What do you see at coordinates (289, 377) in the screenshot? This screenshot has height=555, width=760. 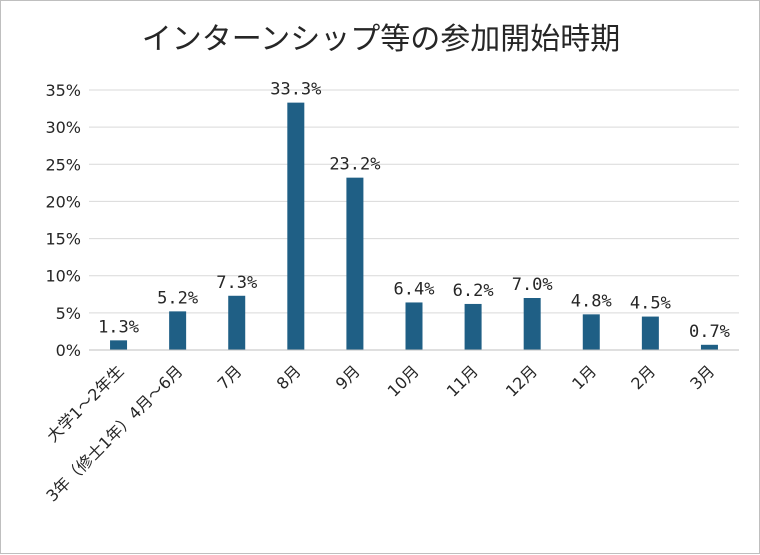 I see `x-tick-label: 8月` at bounding box center [289, 377].